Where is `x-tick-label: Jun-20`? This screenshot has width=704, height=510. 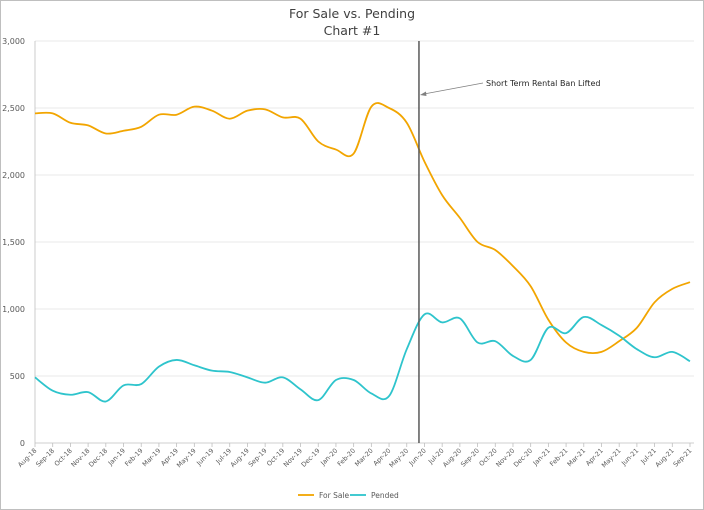
x-tick-label: Jun-20 is located at coordinates (417, 457).